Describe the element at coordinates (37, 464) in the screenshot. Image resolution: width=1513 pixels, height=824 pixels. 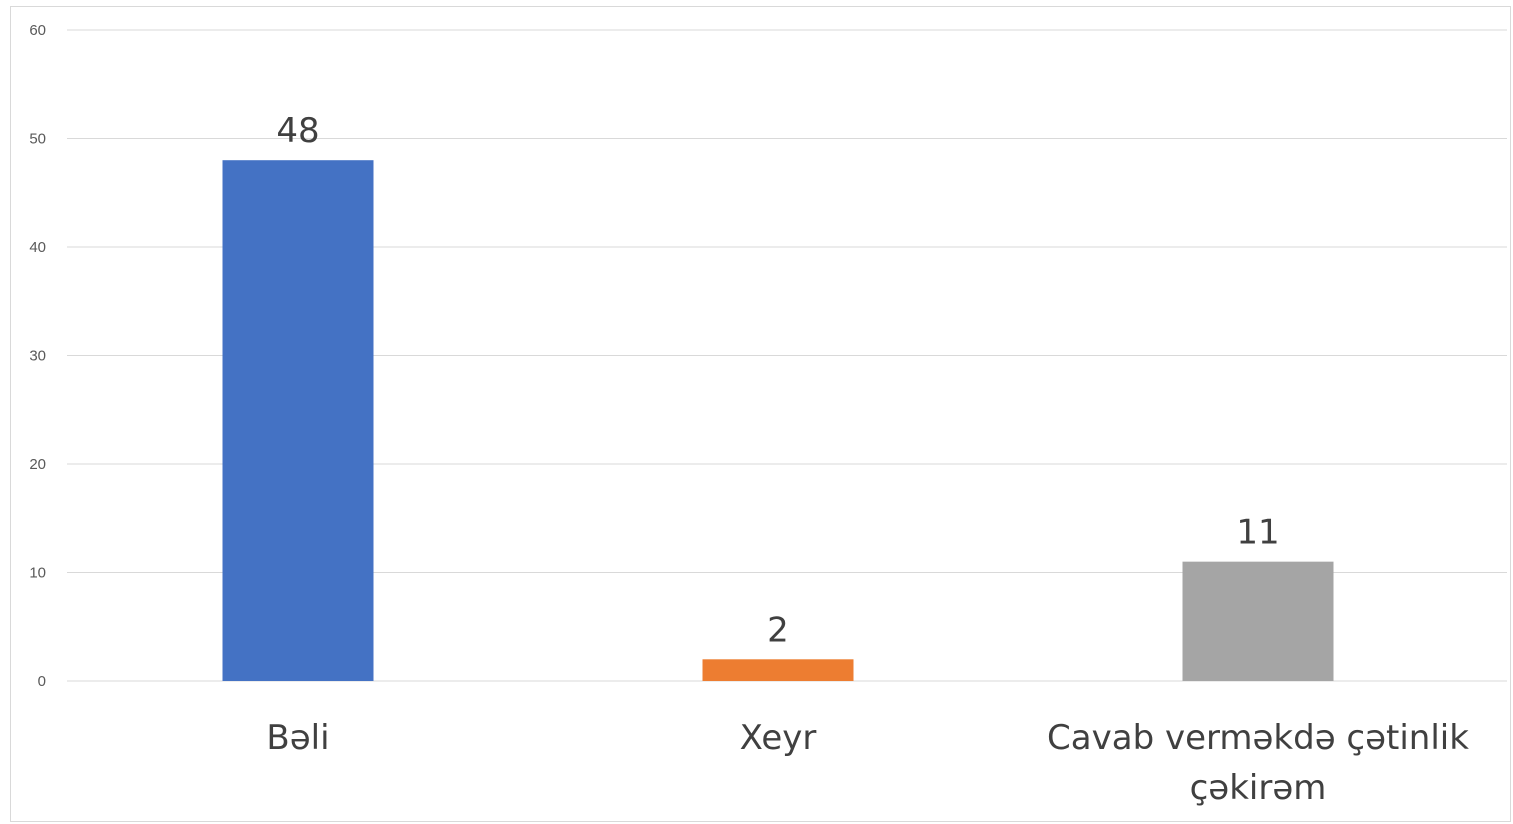
I see `y-tick-label: 20` at that location.